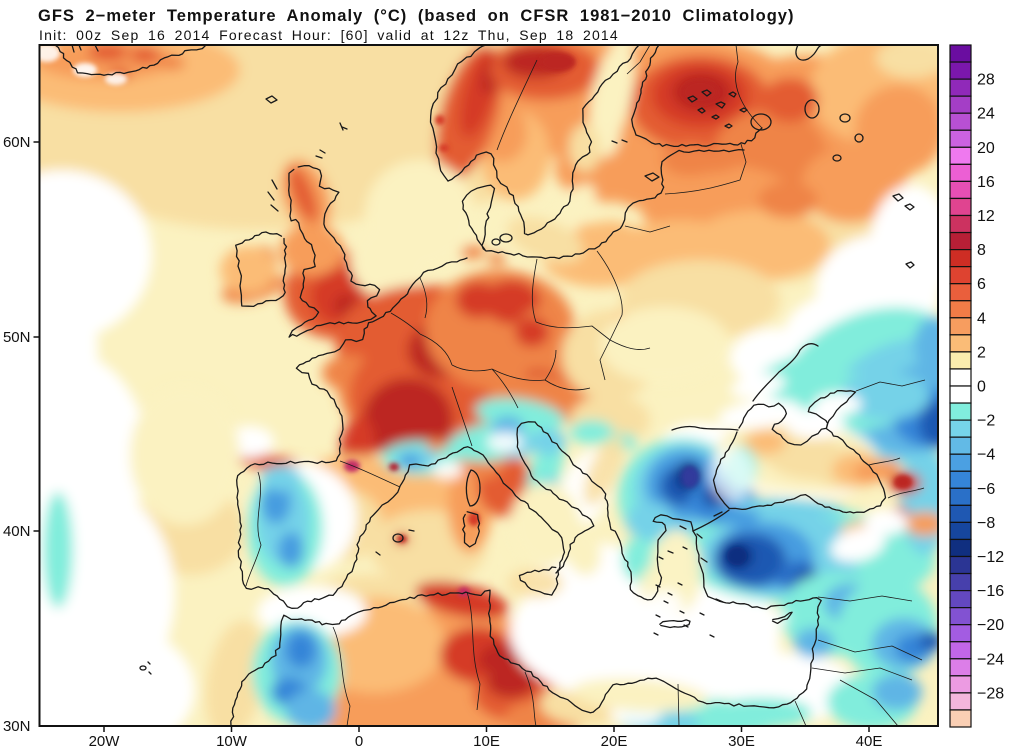 The width and height of the screenshot is (1024, 753). I want to click on svg-text: 16, so click(986, 182).